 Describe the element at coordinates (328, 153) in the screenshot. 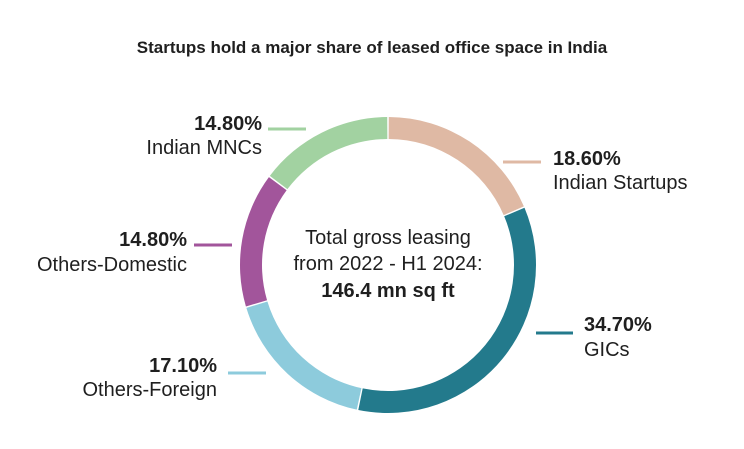

I see `slice-indian-mncs` at that location.